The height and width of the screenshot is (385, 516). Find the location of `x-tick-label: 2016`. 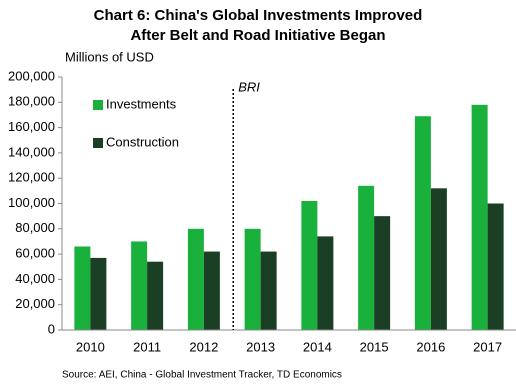

x-tick-label: 2016 is located at coordinates (430, 346).